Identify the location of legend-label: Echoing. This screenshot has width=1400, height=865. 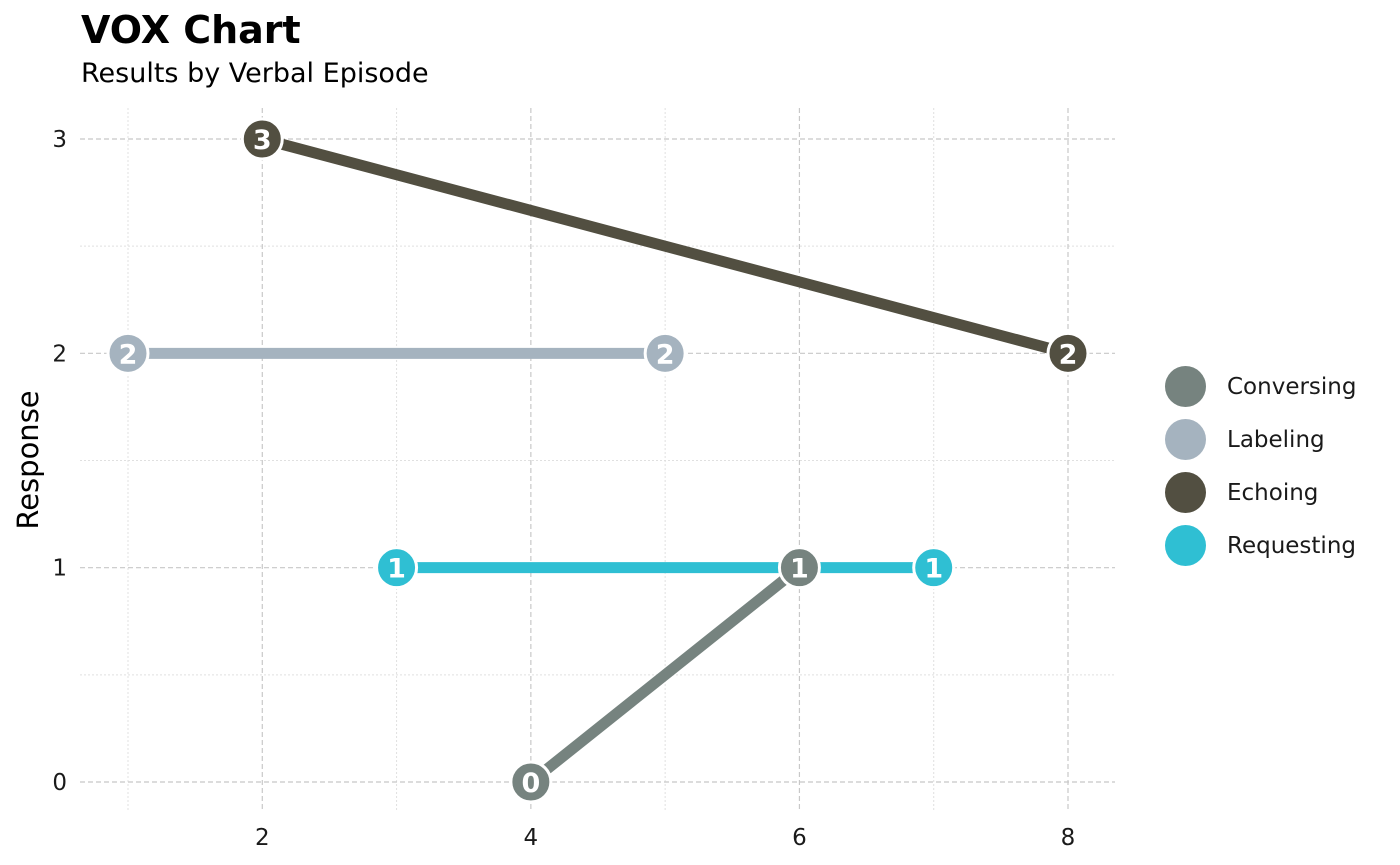
(1273, 492).